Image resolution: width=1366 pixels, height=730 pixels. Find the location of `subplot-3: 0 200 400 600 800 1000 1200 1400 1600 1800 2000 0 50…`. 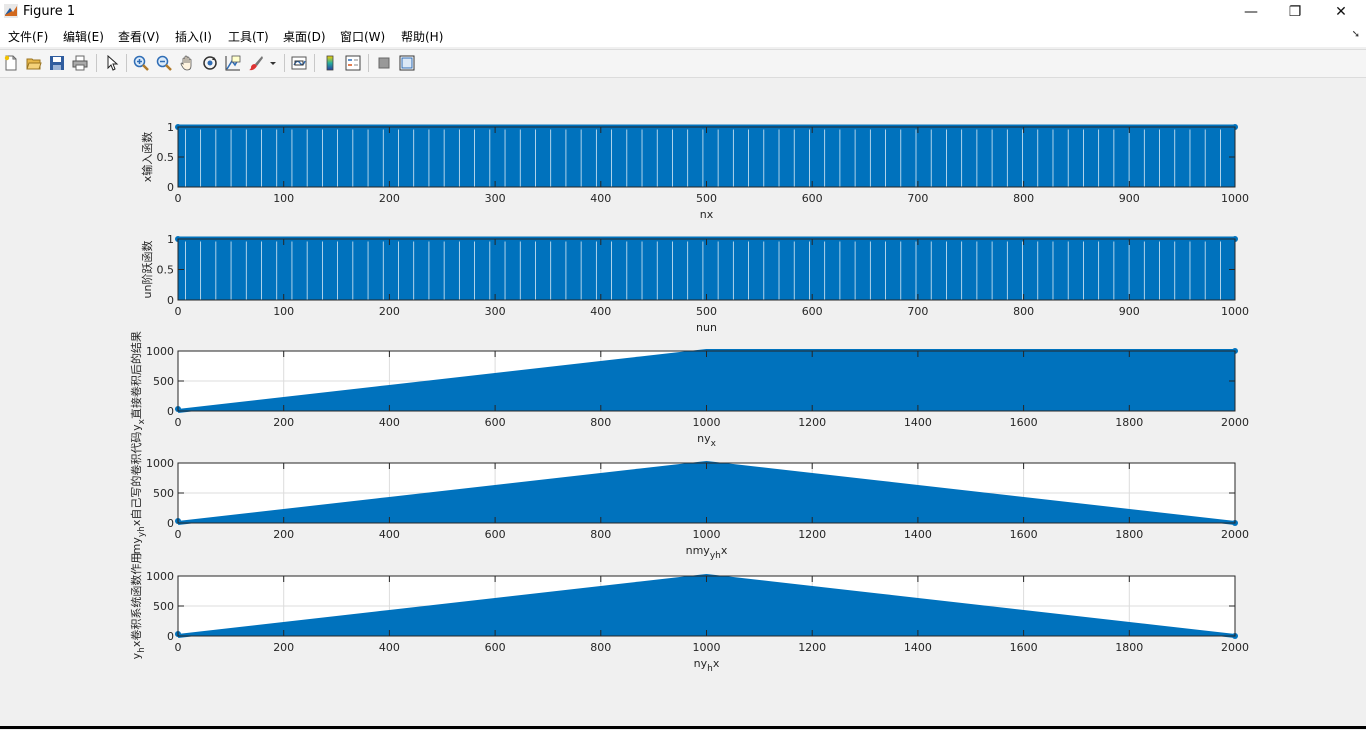

subplot-3: 0 200 400 600 800 1000 1200 1400 1600 1800 2000 0 50… is located at coordinates (689, 390).